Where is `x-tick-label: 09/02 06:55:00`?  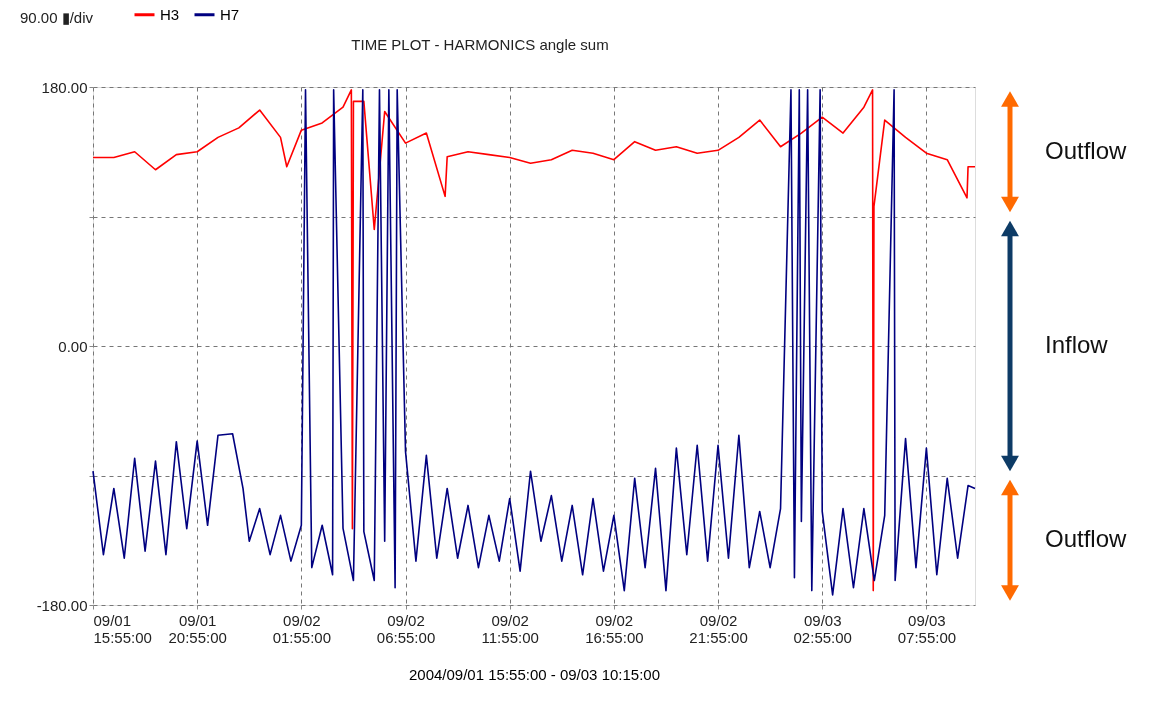 x-tick-label: 09/02 06:55:00 is located at coordinates (406, 628).